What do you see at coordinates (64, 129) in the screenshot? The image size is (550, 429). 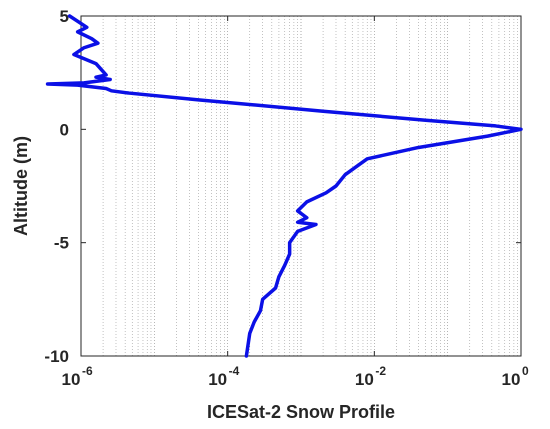 I see `y-tick-label: 0` at bounding box center [64, 129].